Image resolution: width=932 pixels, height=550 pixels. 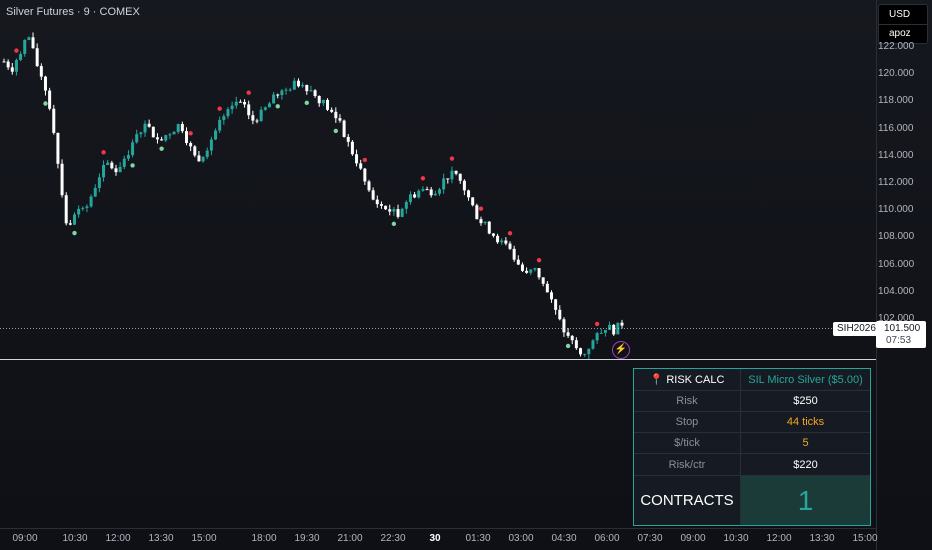 What do you see at coordinates (687, 500) in the screenshot?
I see `contracts-label: CONTRACTS` at bounding box center [687, 500].